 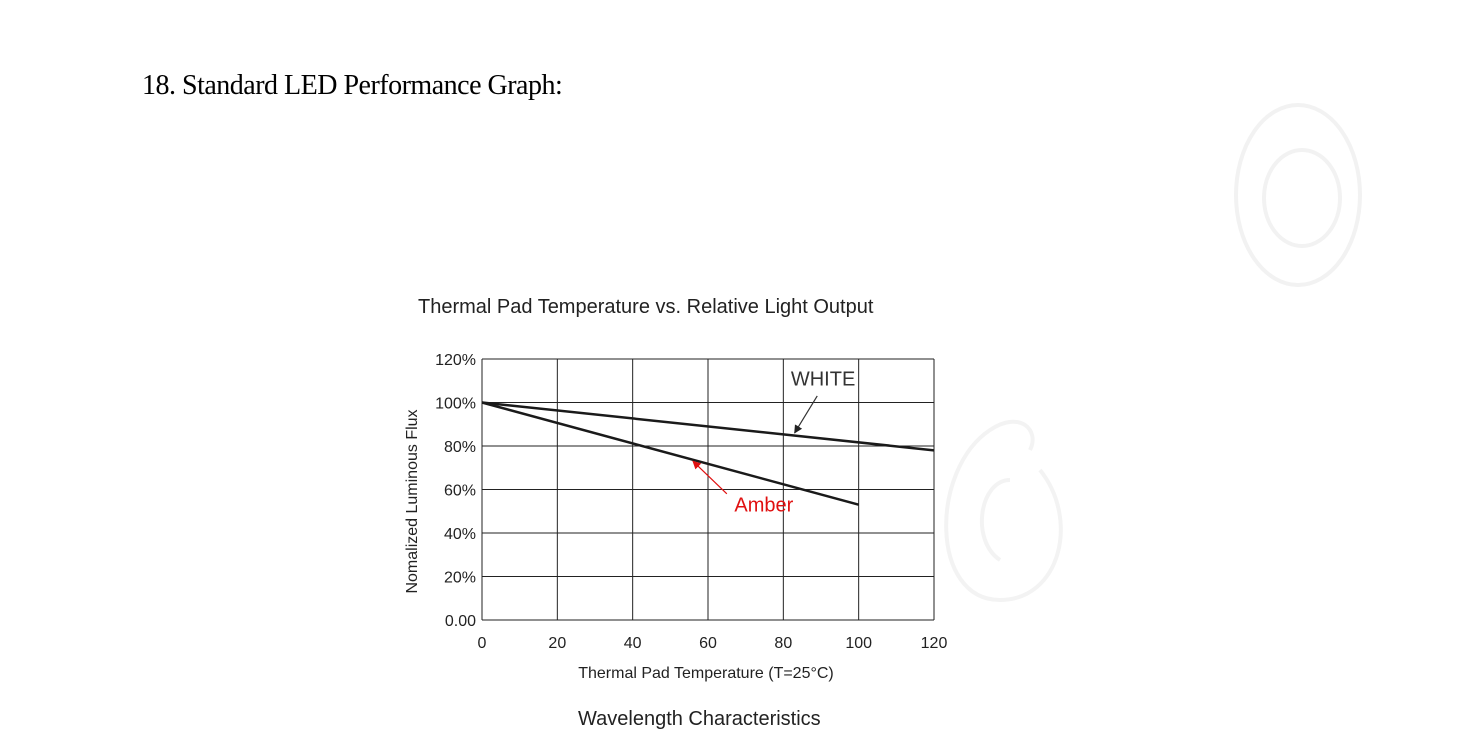 I want to click on y-tick-label: 100%, so click(x=455, y=404).